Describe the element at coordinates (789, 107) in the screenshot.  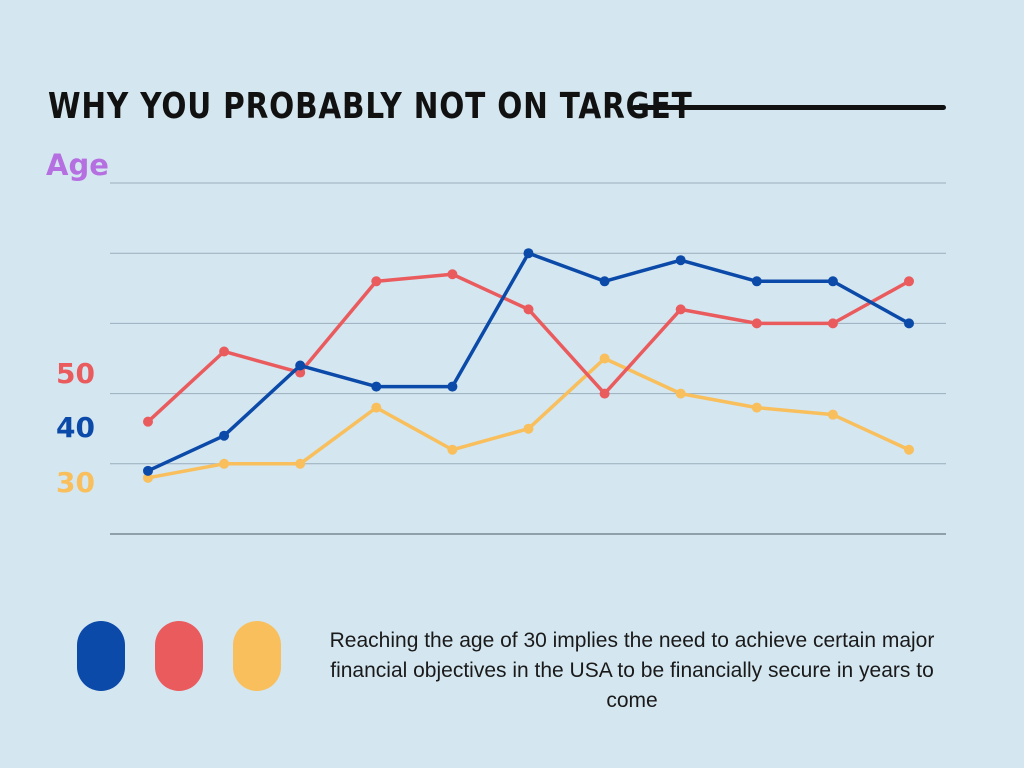
I see `title-rule` at that location.